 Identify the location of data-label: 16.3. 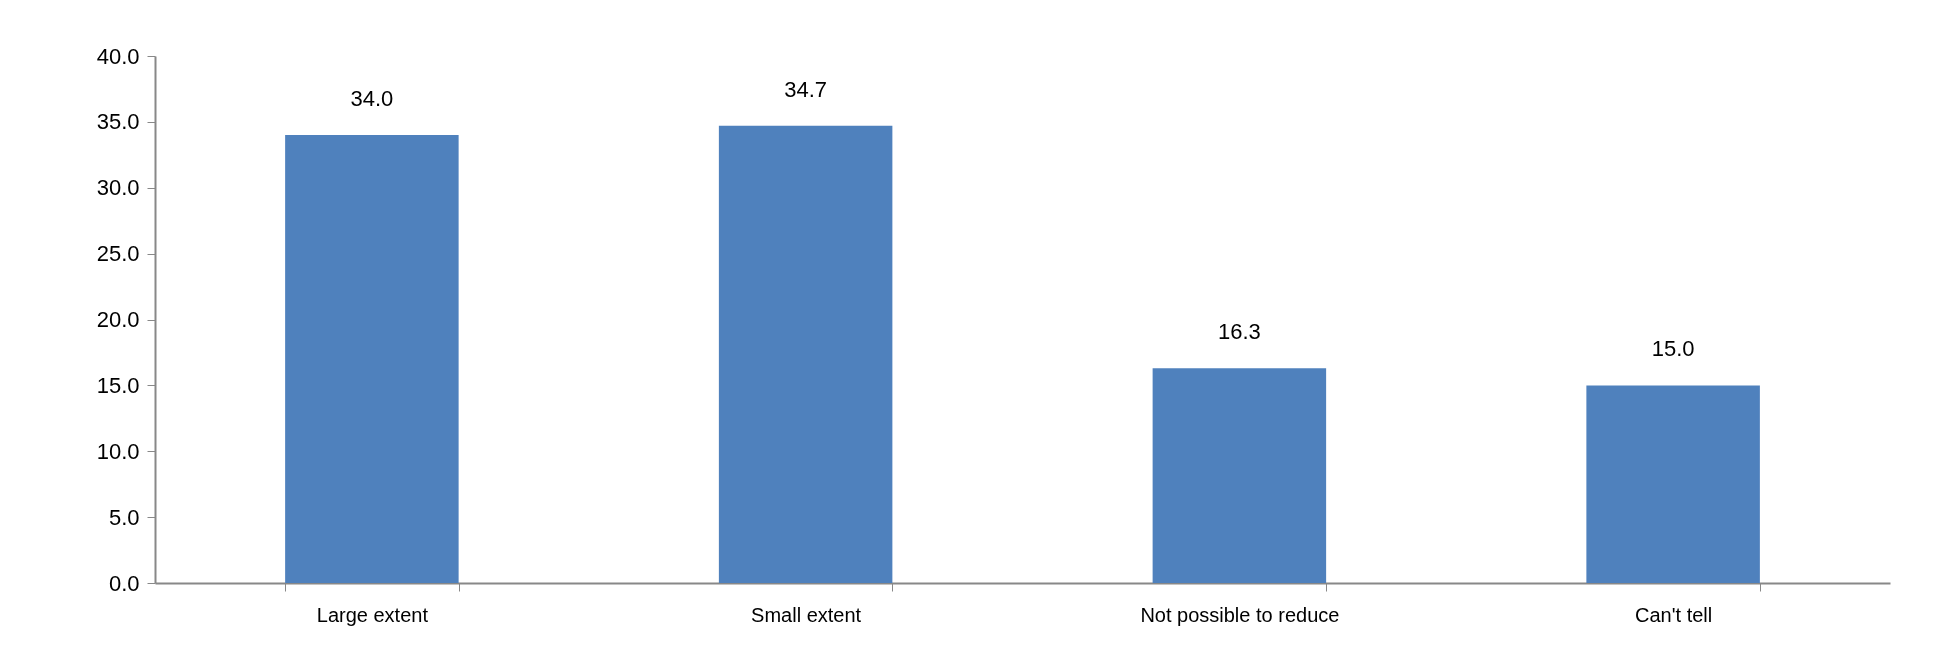
(1239, 332).